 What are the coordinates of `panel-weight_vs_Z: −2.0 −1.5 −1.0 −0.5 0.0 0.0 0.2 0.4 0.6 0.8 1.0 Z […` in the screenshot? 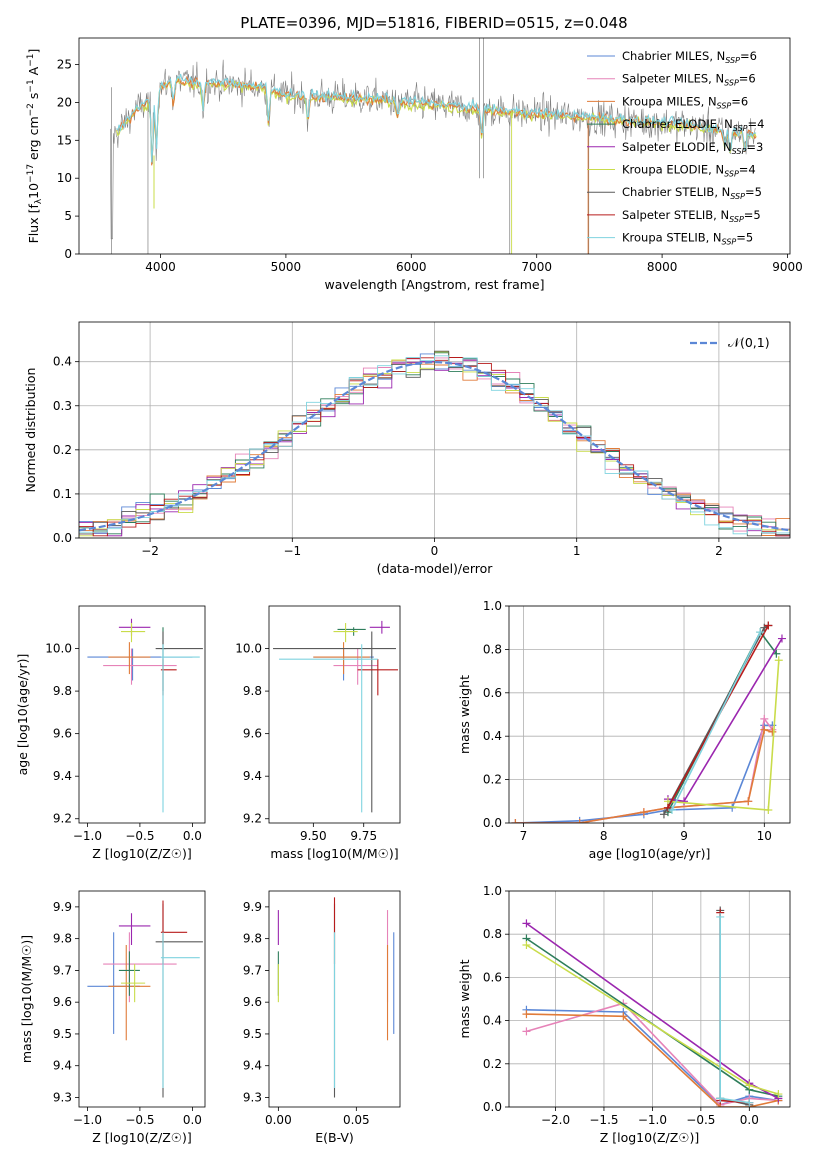 It's located at (624, 1014).